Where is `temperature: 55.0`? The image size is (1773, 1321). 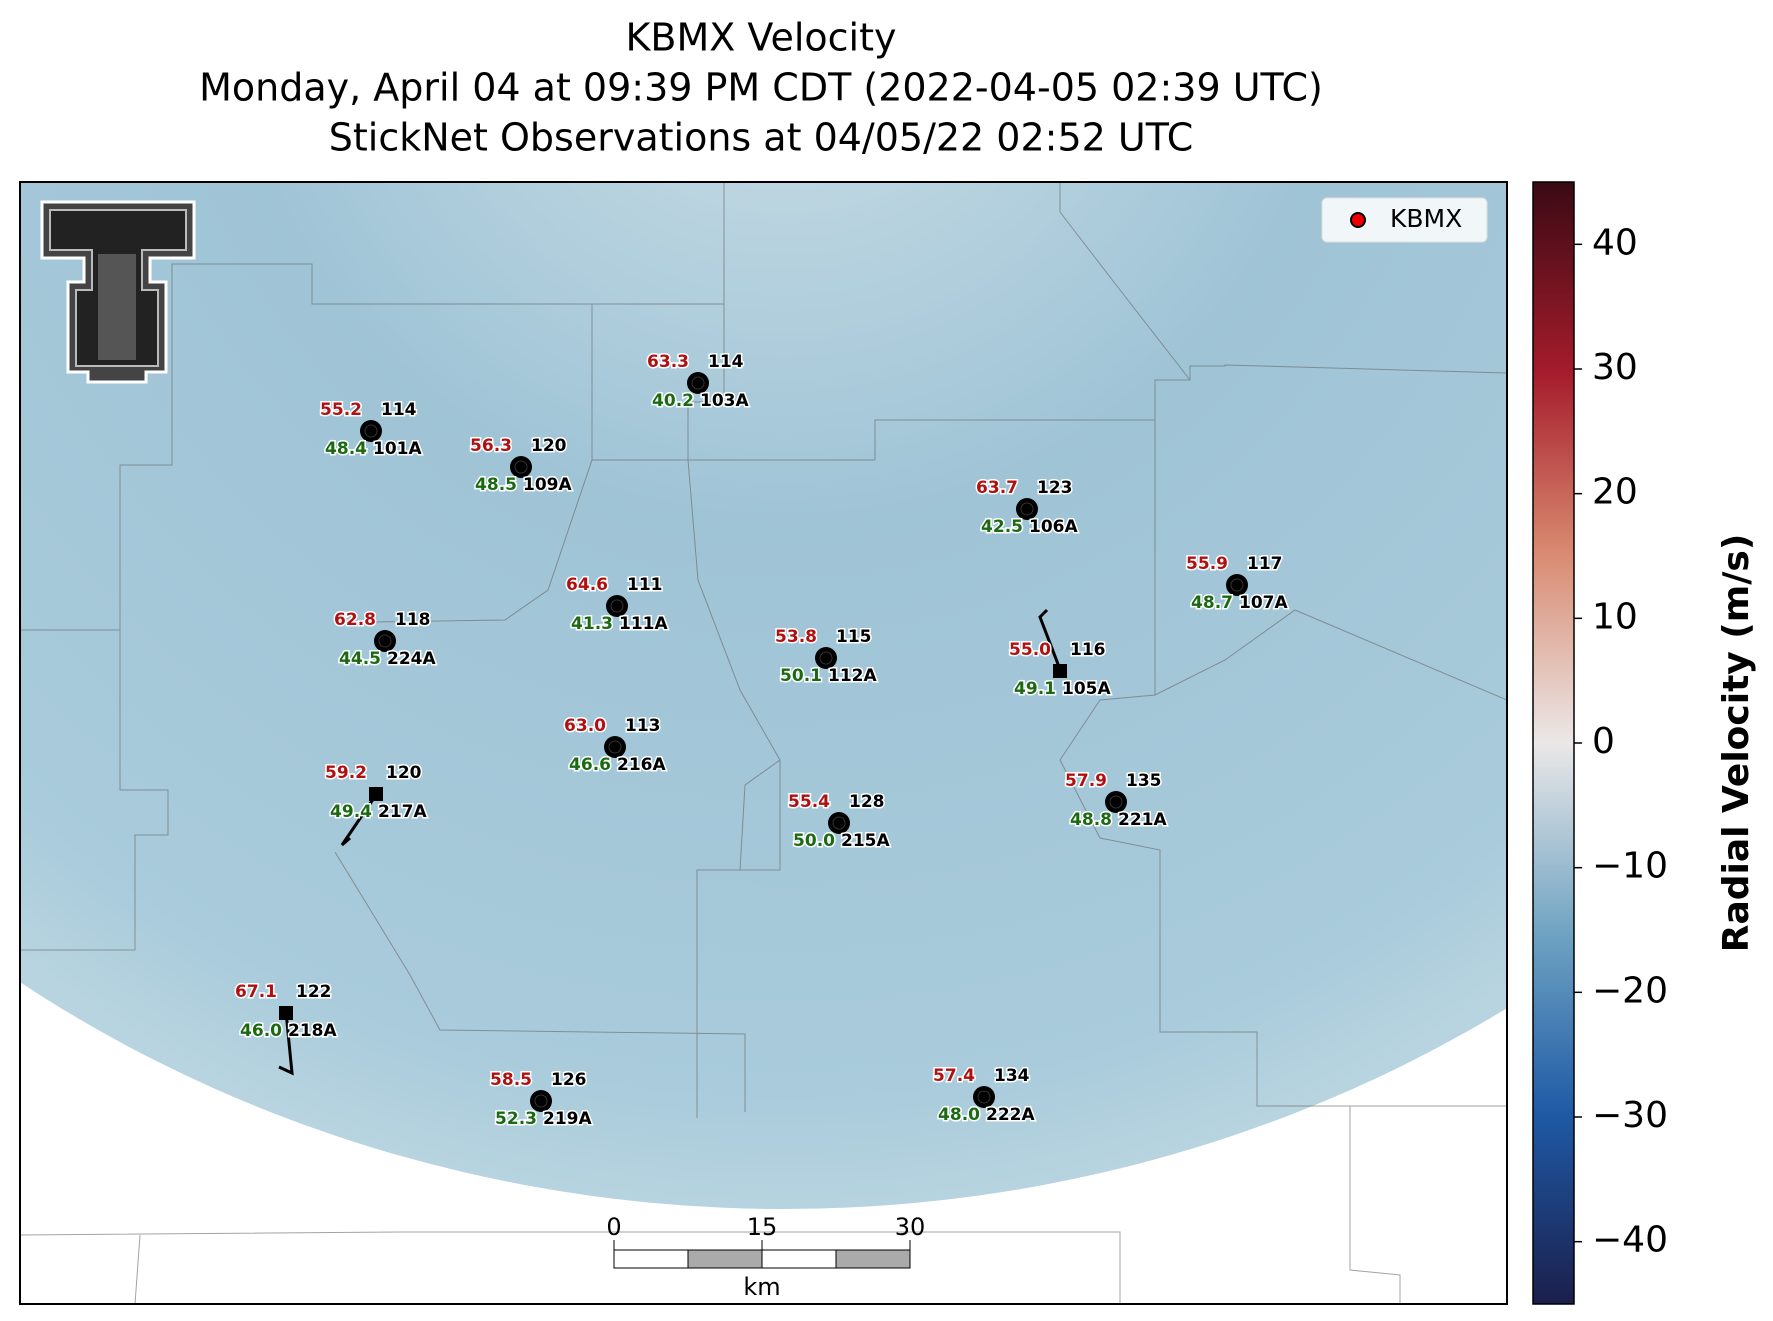
temperature: 55.0 is located at coordinates (1030, 650).